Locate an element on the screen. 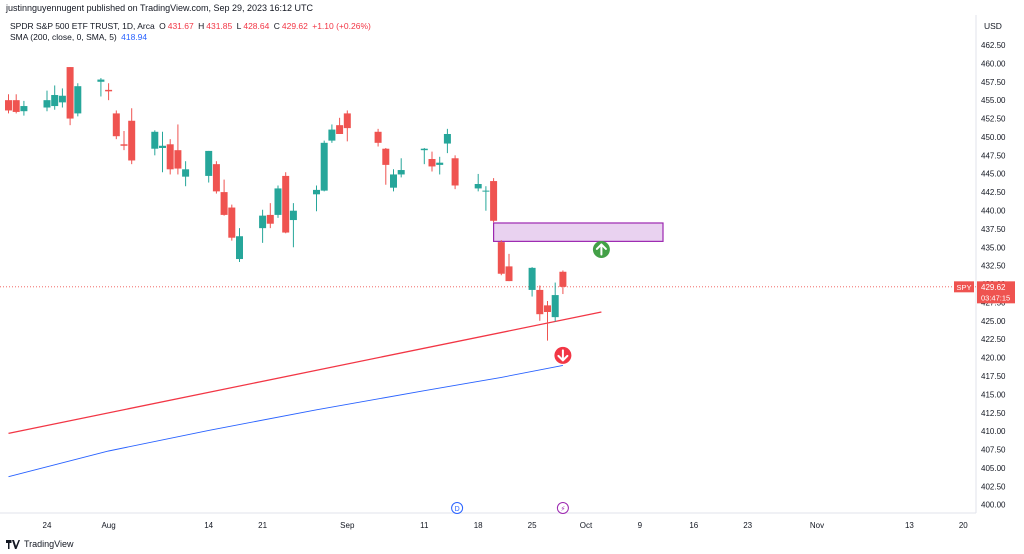 The image size is (1024, 554). lightning-icon: ⚡ is located at coordinates (562, 509).